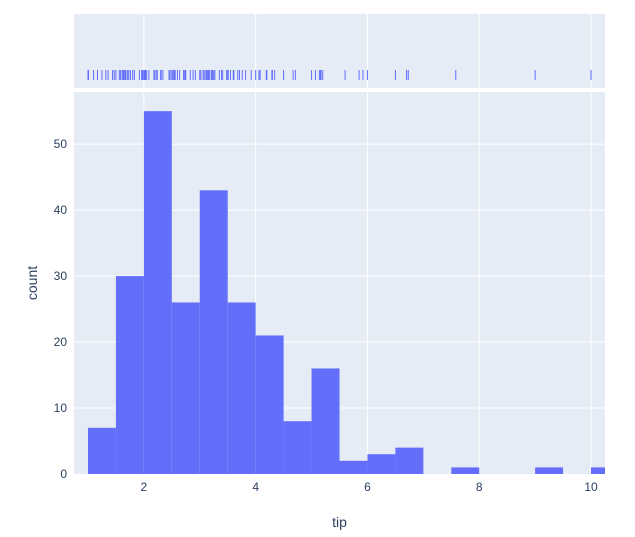  I want to click on y-tick-label: 50, so click(61, 144).